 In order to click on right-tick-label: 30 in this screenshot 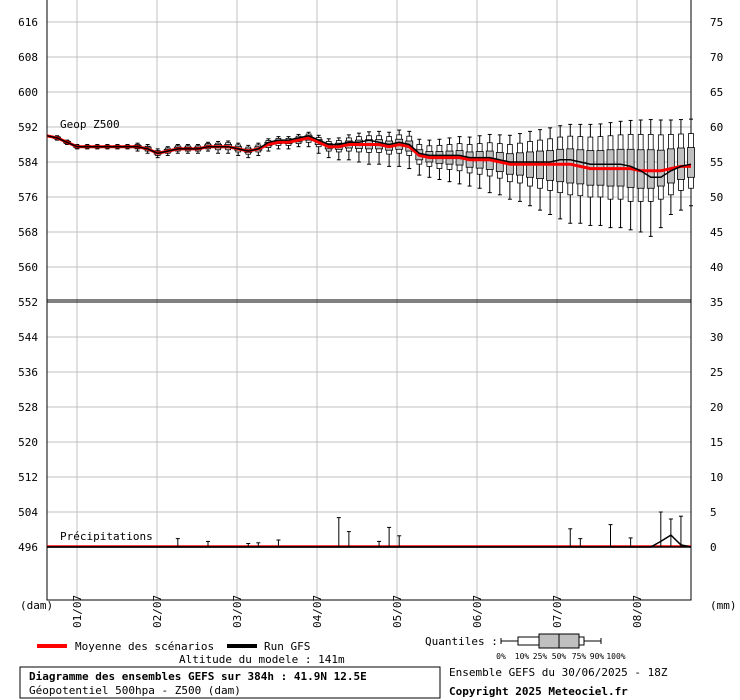, I will do `click(716, 337)`.